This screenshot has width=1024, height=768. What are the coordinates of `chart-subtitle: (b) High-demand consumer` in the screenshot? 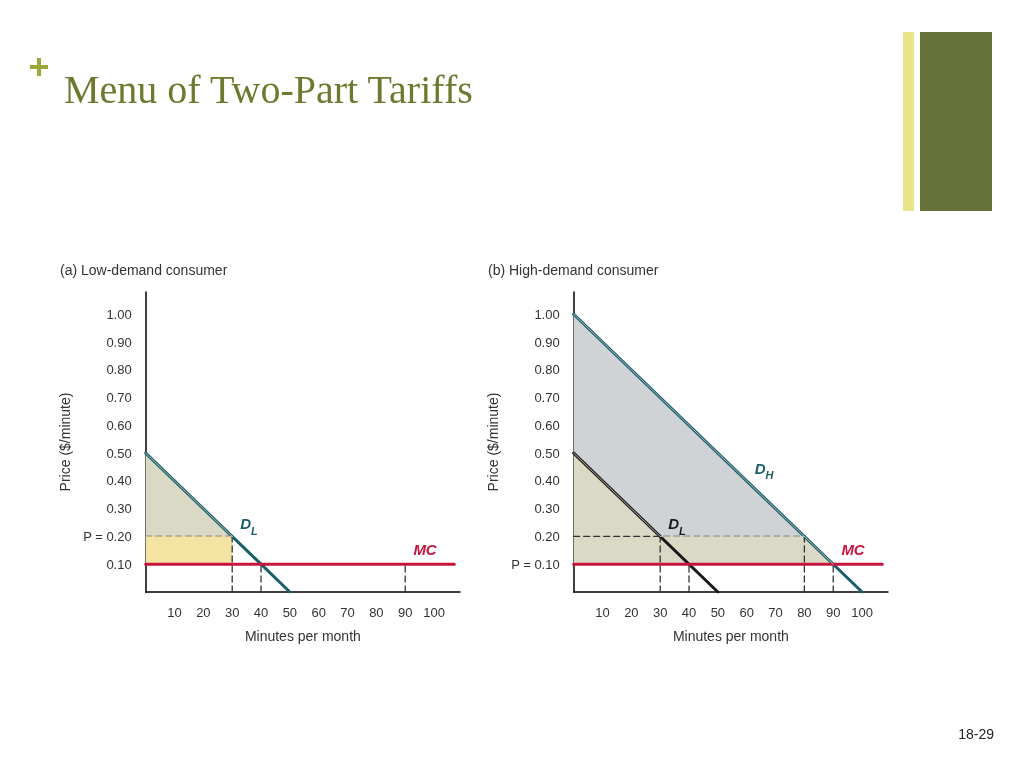 It's located at (573, 270).